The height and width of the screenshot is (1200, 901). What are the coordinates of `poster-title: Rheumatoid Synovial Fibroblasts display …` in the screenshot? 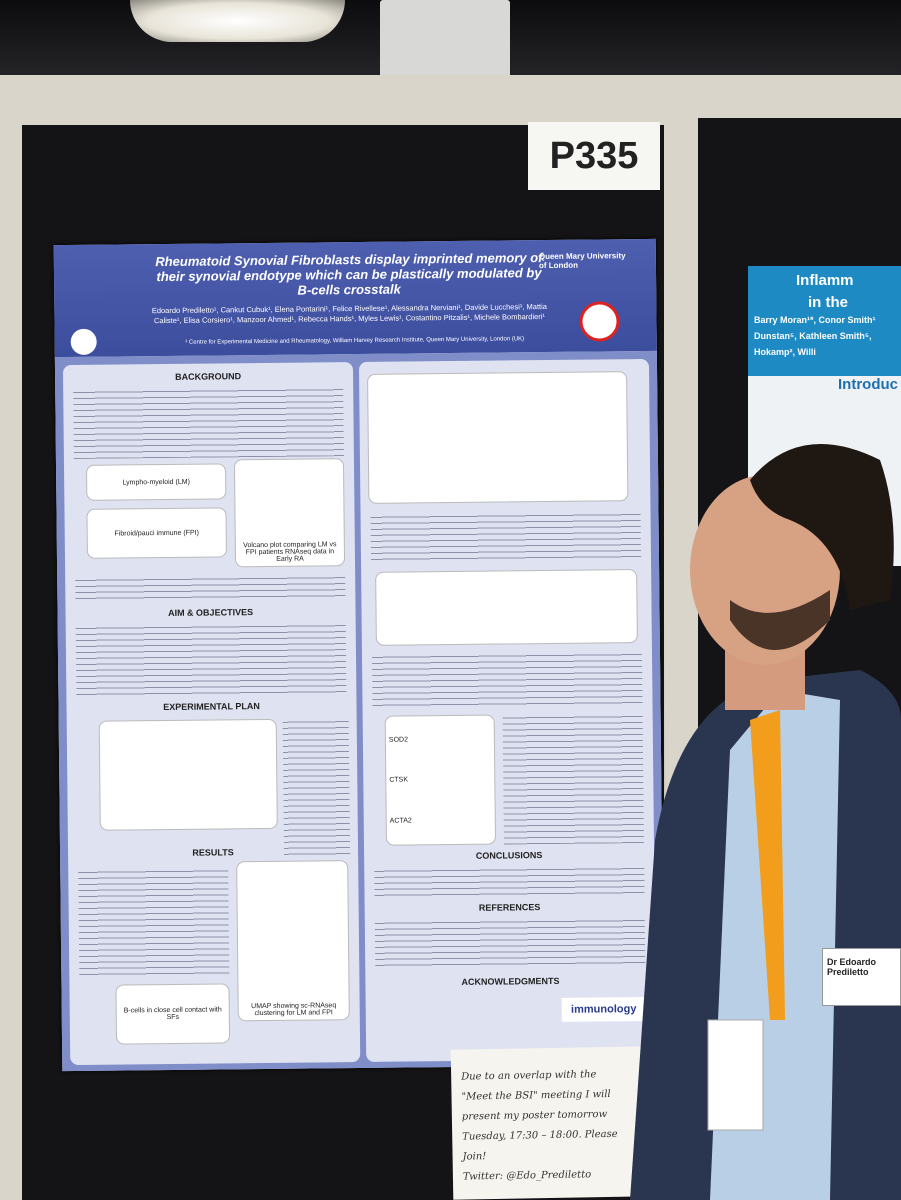 It's located at (349, 274).